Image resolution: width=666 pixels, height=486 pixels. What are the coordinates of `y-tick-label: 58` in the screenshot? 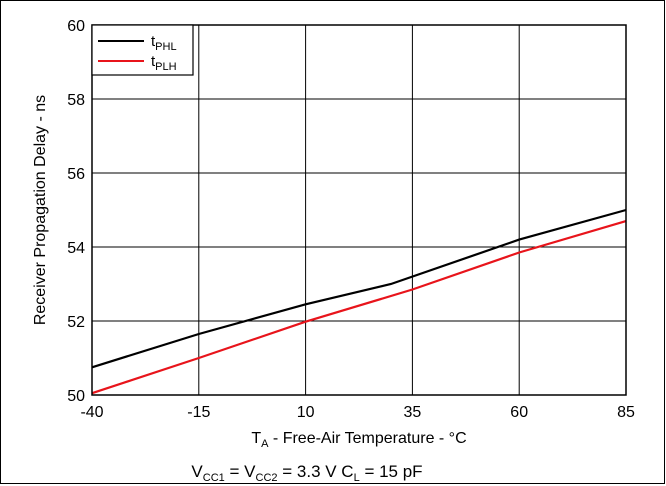 It's located at (76, 100).